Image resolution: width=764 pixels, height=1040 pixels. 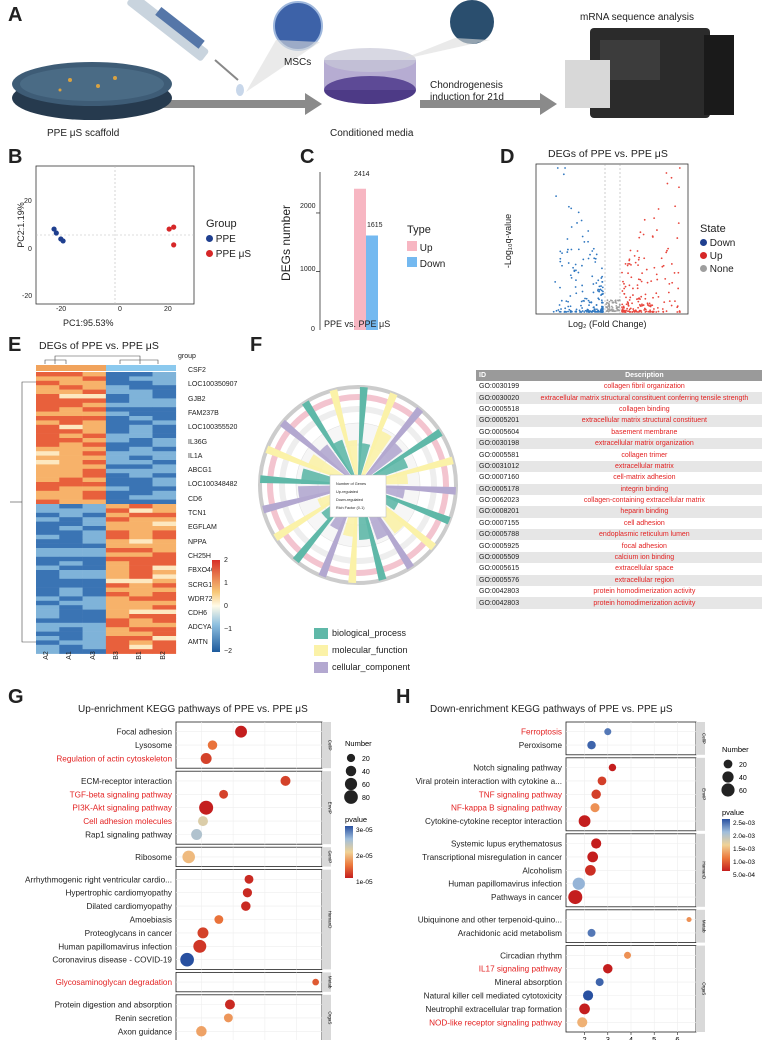 I want to click on media-label: Conditioned media, so click(x=372, y=133).